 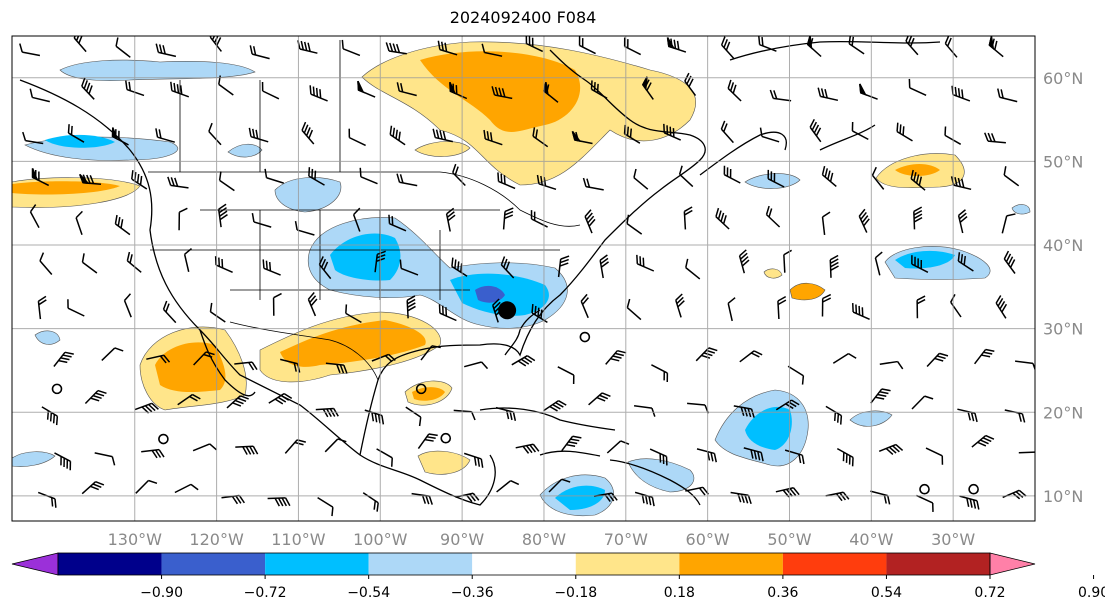 I want to click on lon-label: 110°W, so click(x=298, y=539).